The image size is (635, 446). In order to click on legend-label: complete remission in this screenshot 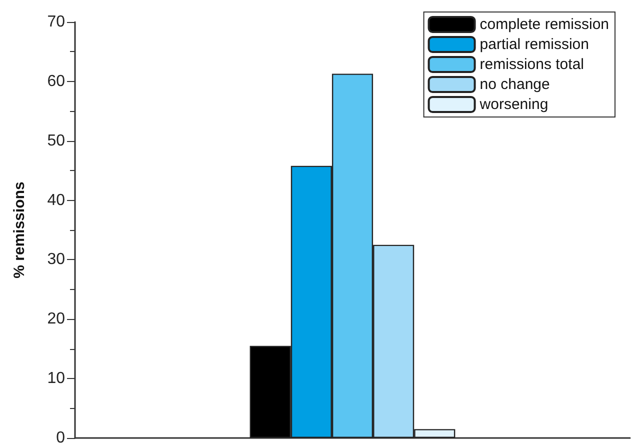, I will do `click(545, 24)`.